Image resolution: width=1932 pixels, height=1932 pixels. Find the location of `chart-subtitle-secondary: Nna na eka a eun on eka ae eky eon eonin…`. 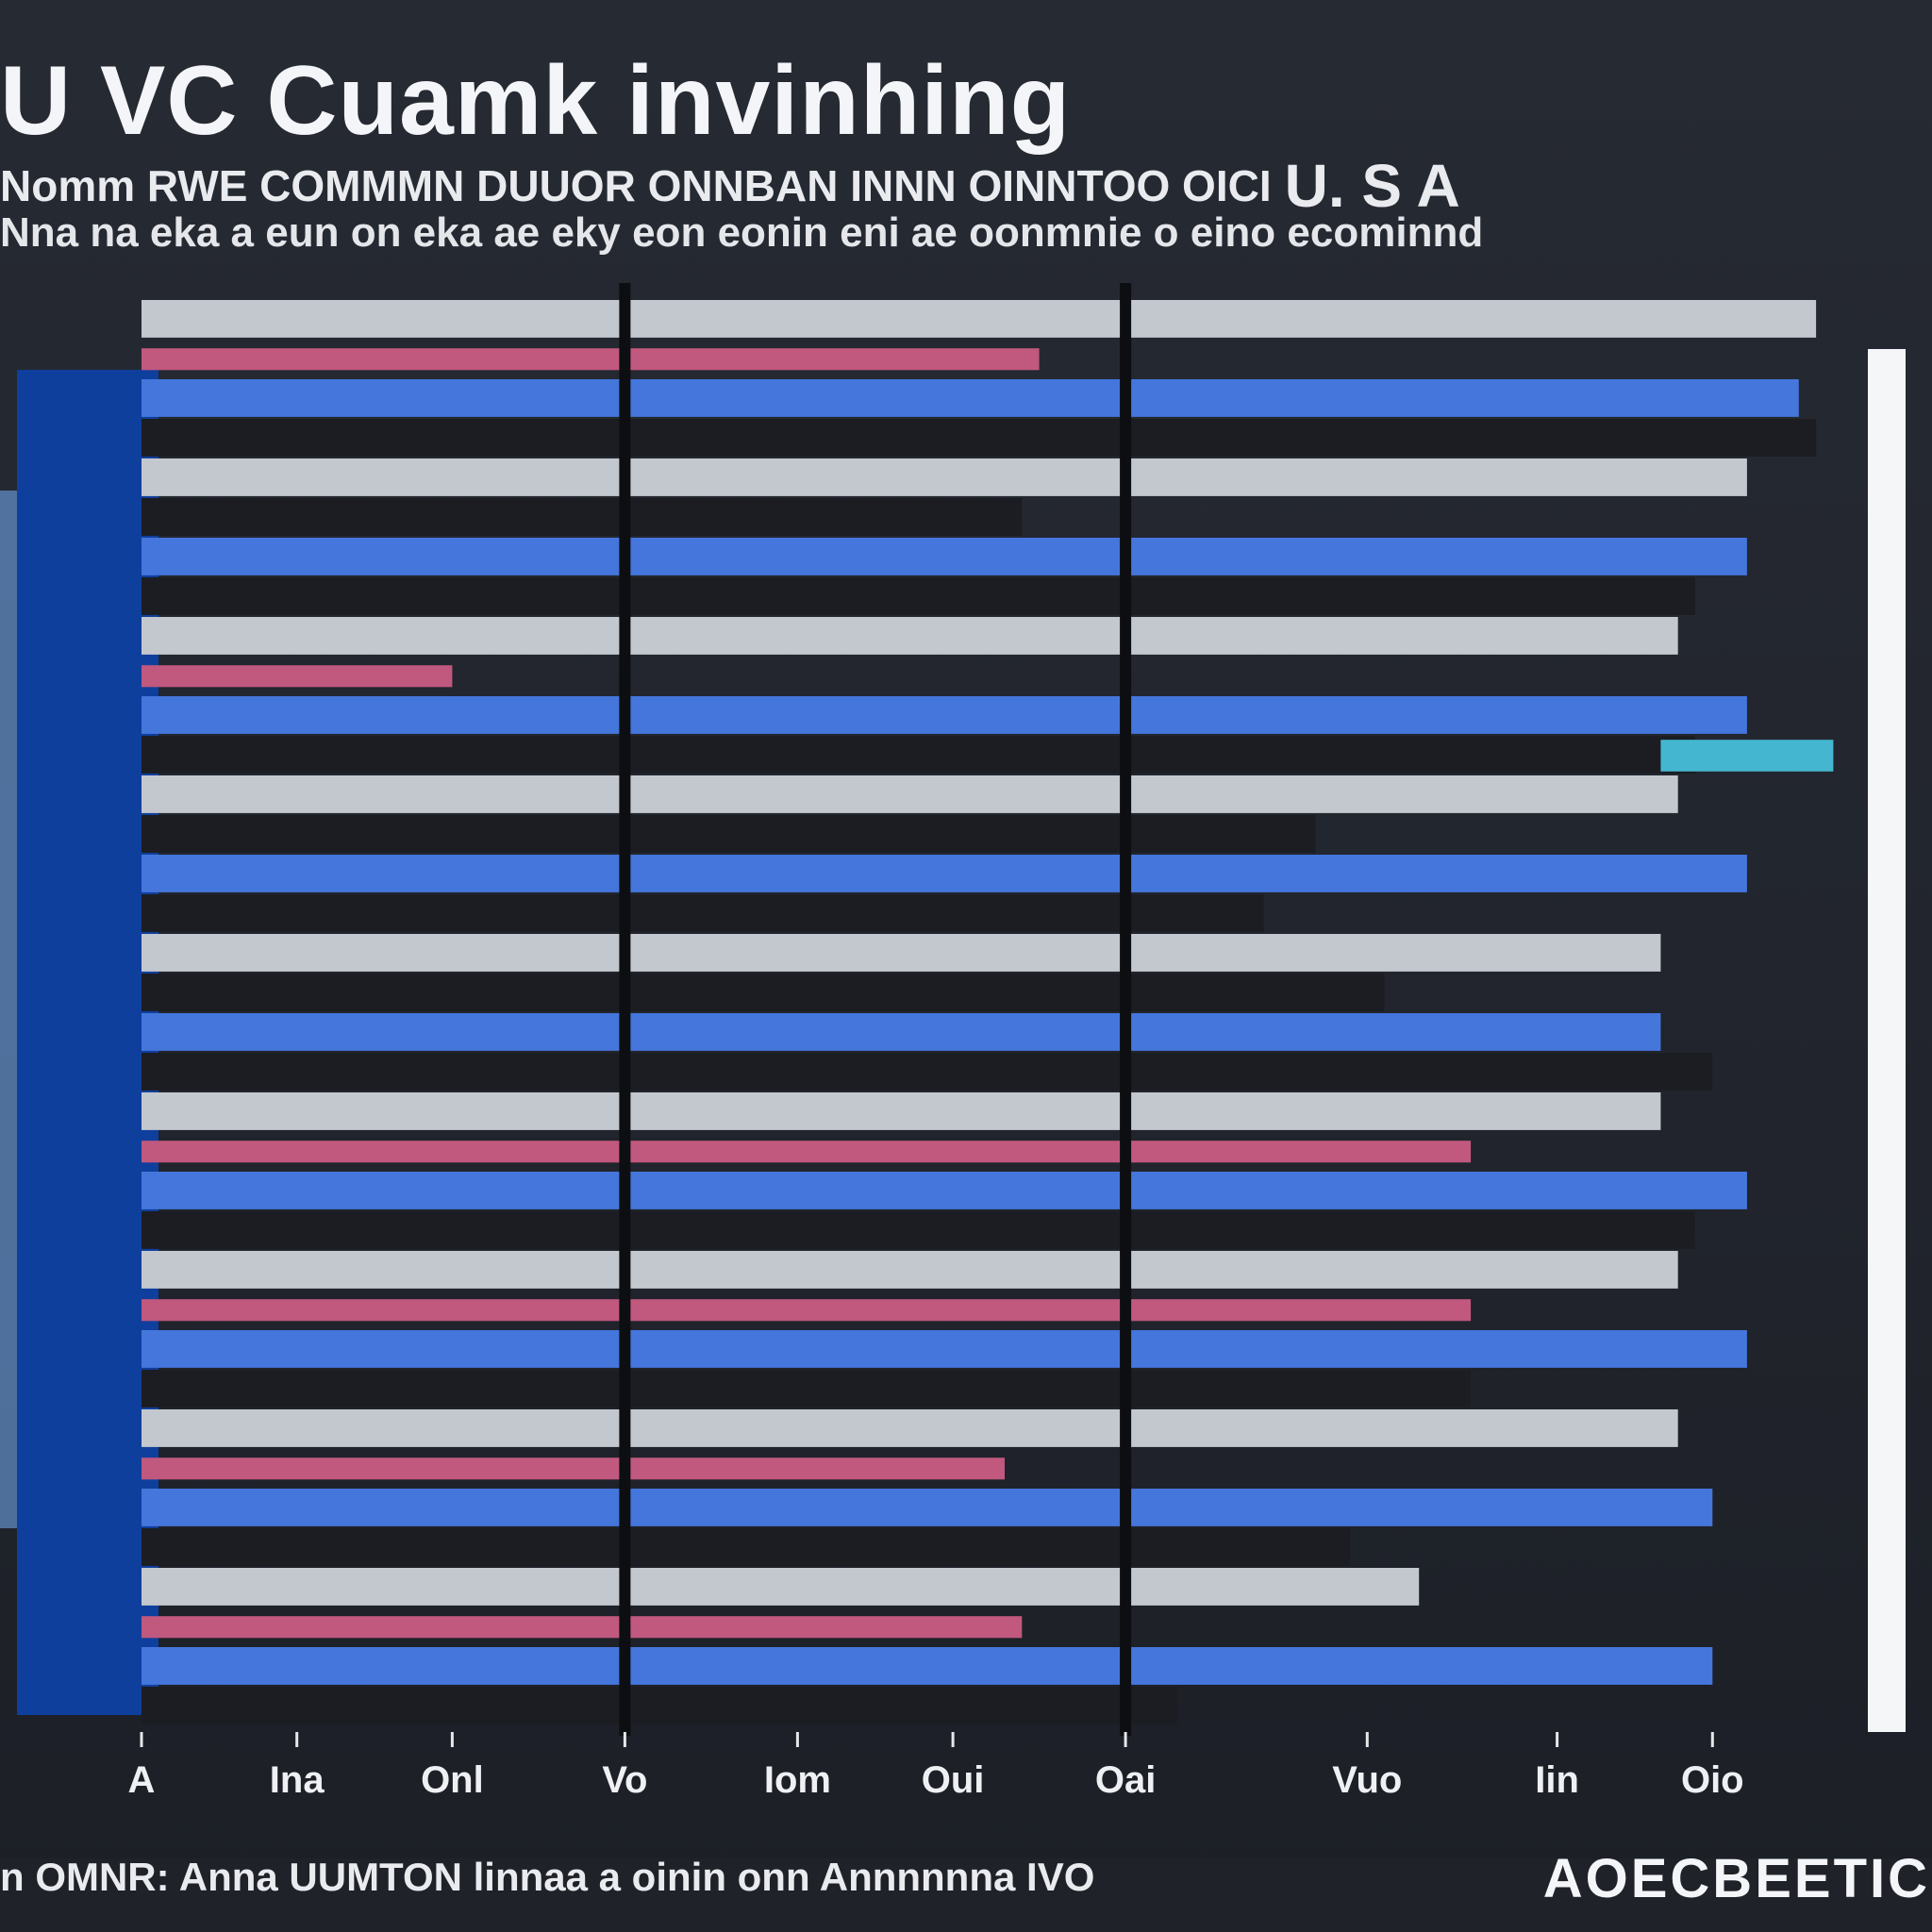

chart-subtitle-secondary: Nna na eka a eun on eka ae eky eon eonin… is located at coordinates (742, 232).